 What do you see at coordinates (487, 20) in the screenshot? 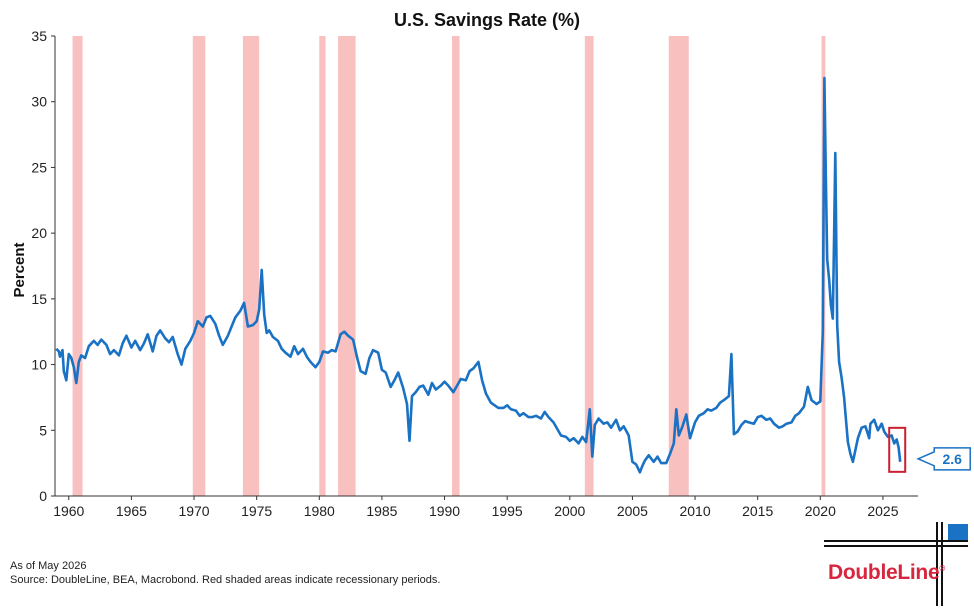
I see `chart-title: U.S. Savings Rate (%)` at bounding box center [487, 20].